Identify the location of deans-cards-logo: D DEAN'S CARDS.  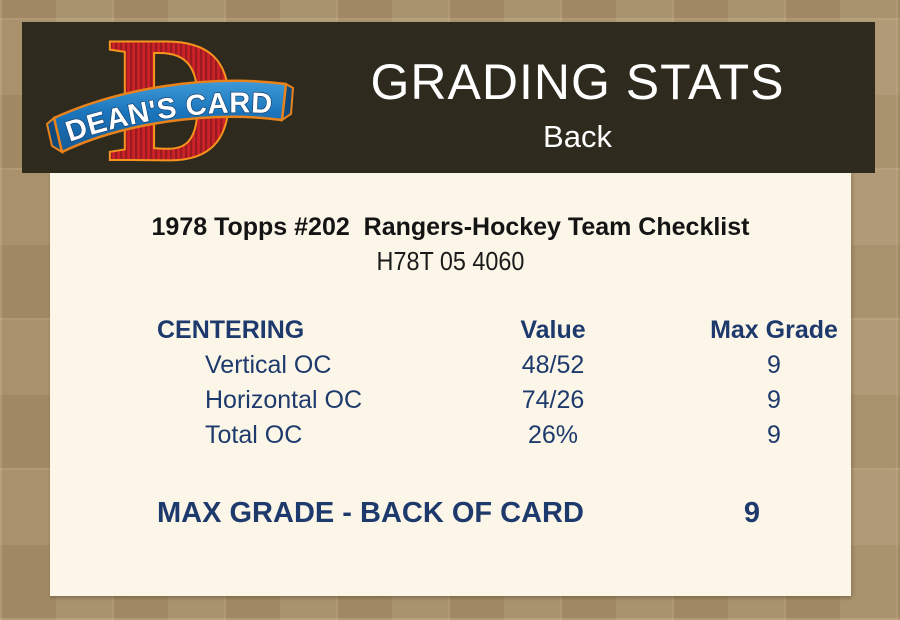
(170, 98).